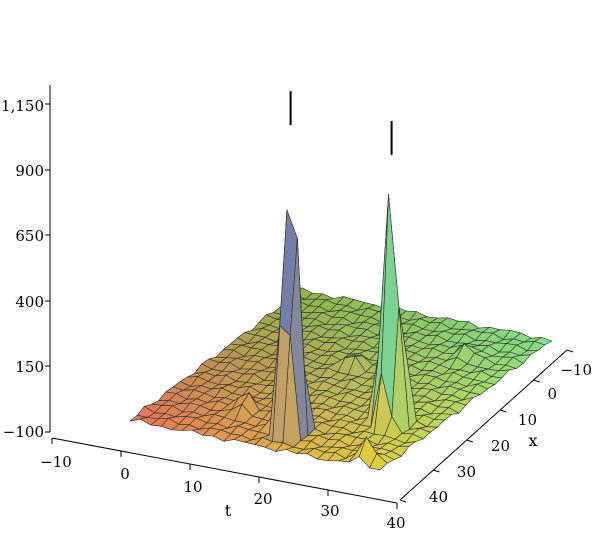 This screenshot has width=600, height=534. I want to click on t-tick-label: 20, so click(262, 499).